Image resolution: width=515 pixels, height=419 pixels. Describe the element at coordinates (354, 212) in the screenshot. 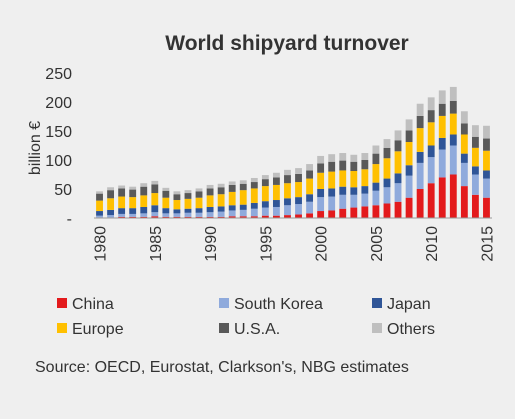

I see `bar-segment-china-2003` at that location.